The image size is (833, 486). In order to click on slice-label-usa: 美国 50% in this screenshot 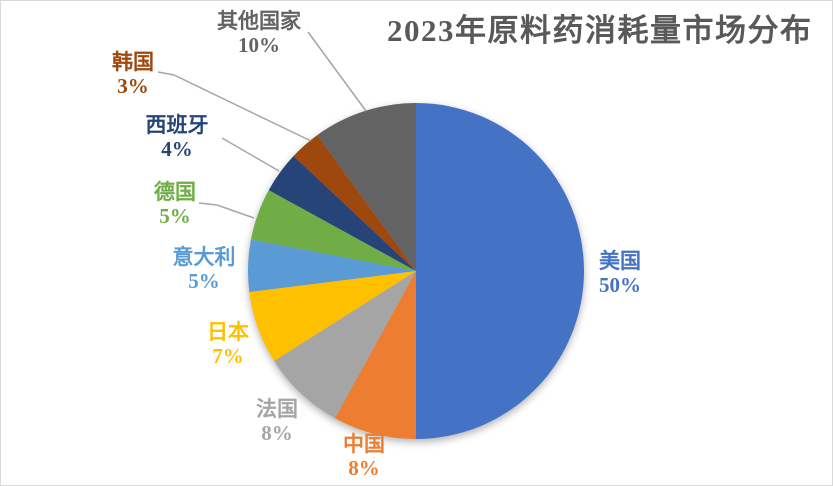, I will do `click(620, 273)`.